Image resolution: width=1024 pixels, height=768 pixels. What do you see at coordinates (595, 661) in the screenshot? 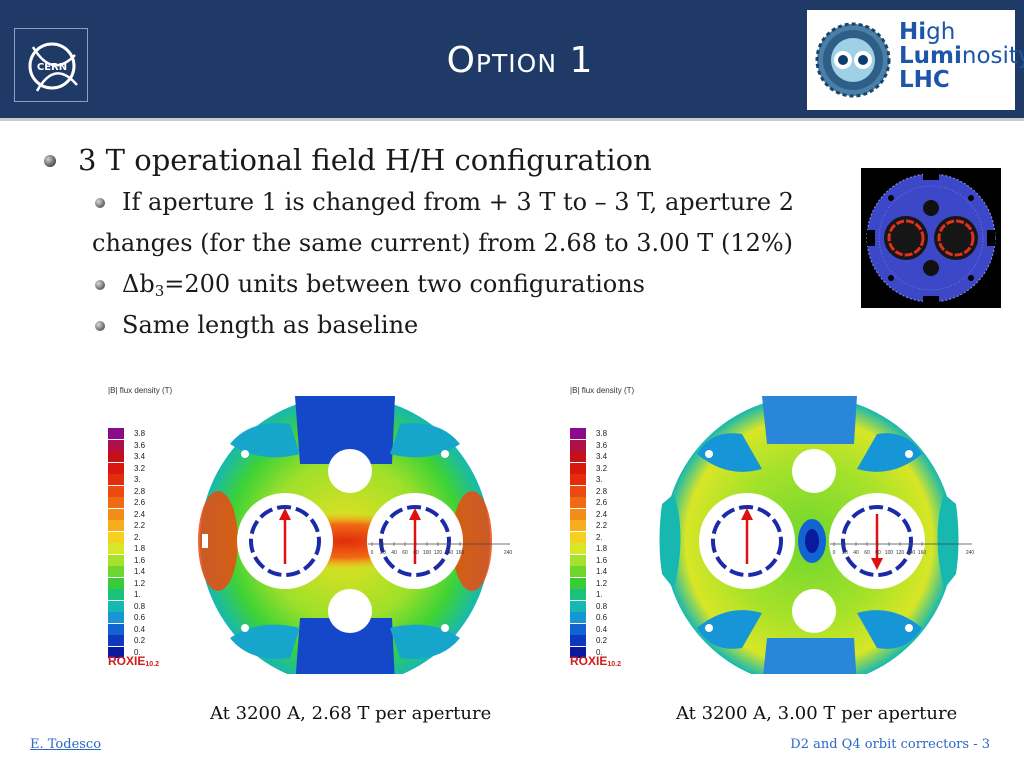
I see `roxie-label: ROXIE10.2` at bounding box center [595, 661].